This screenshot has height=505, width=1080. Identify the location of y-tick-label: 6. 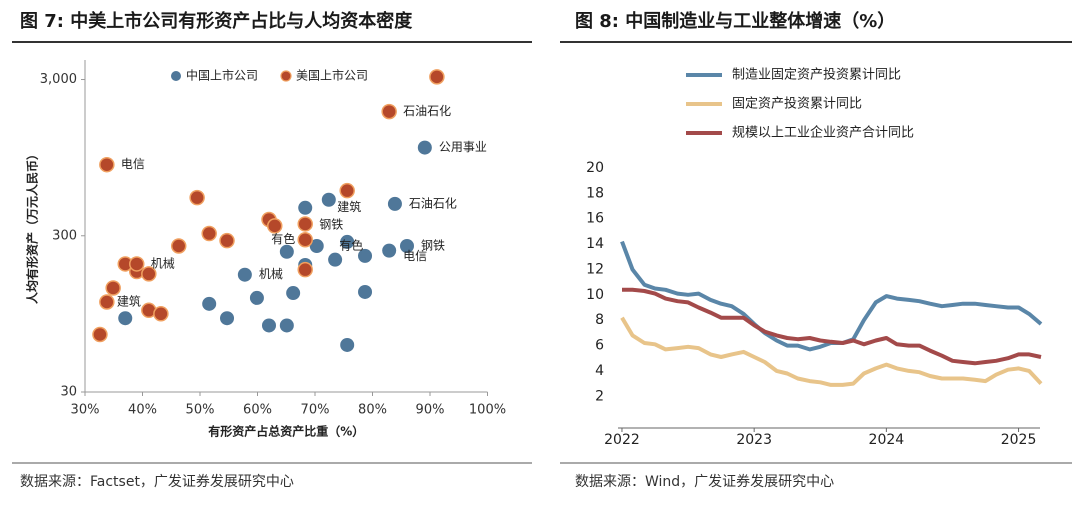
(599, 346).